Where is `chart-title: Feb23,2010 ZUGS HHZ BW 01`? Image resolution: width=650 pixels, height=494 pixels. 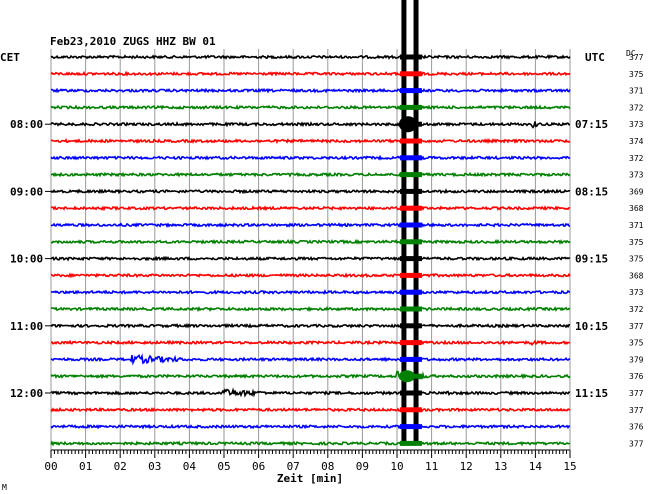
chart-title: Feb23,2010 ZUGS HHZ BW 01 is located at coordinates (133, 41).